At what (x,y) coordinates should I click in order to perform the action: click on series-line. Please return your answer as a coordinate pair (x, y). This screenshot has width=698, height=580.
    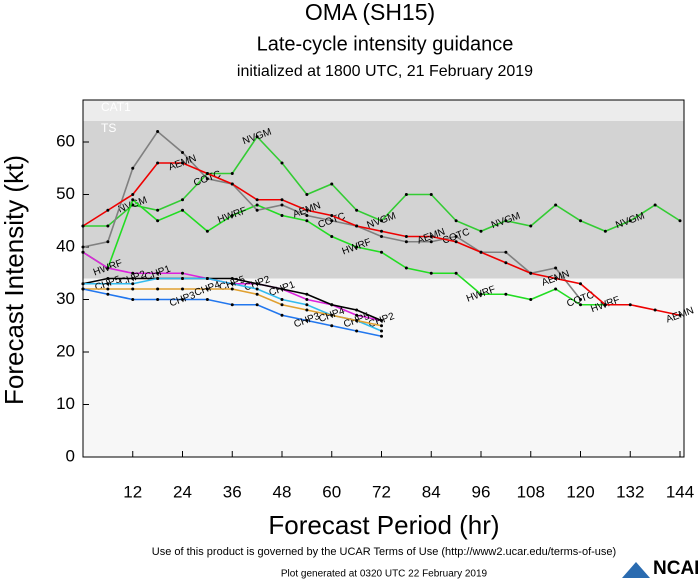
    Looking at the image, I should click on (344, 252).